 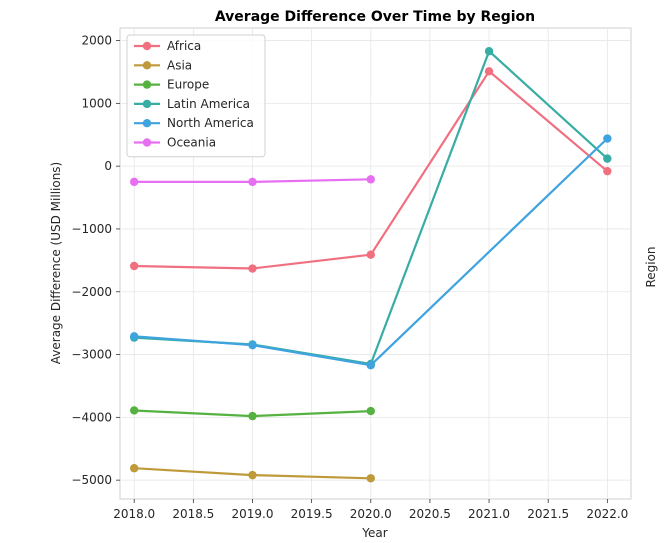 What do you see at coordinates (147, 84) in the screenshot?
I see `legend-marker-europe` at bounding box center [147, 84].